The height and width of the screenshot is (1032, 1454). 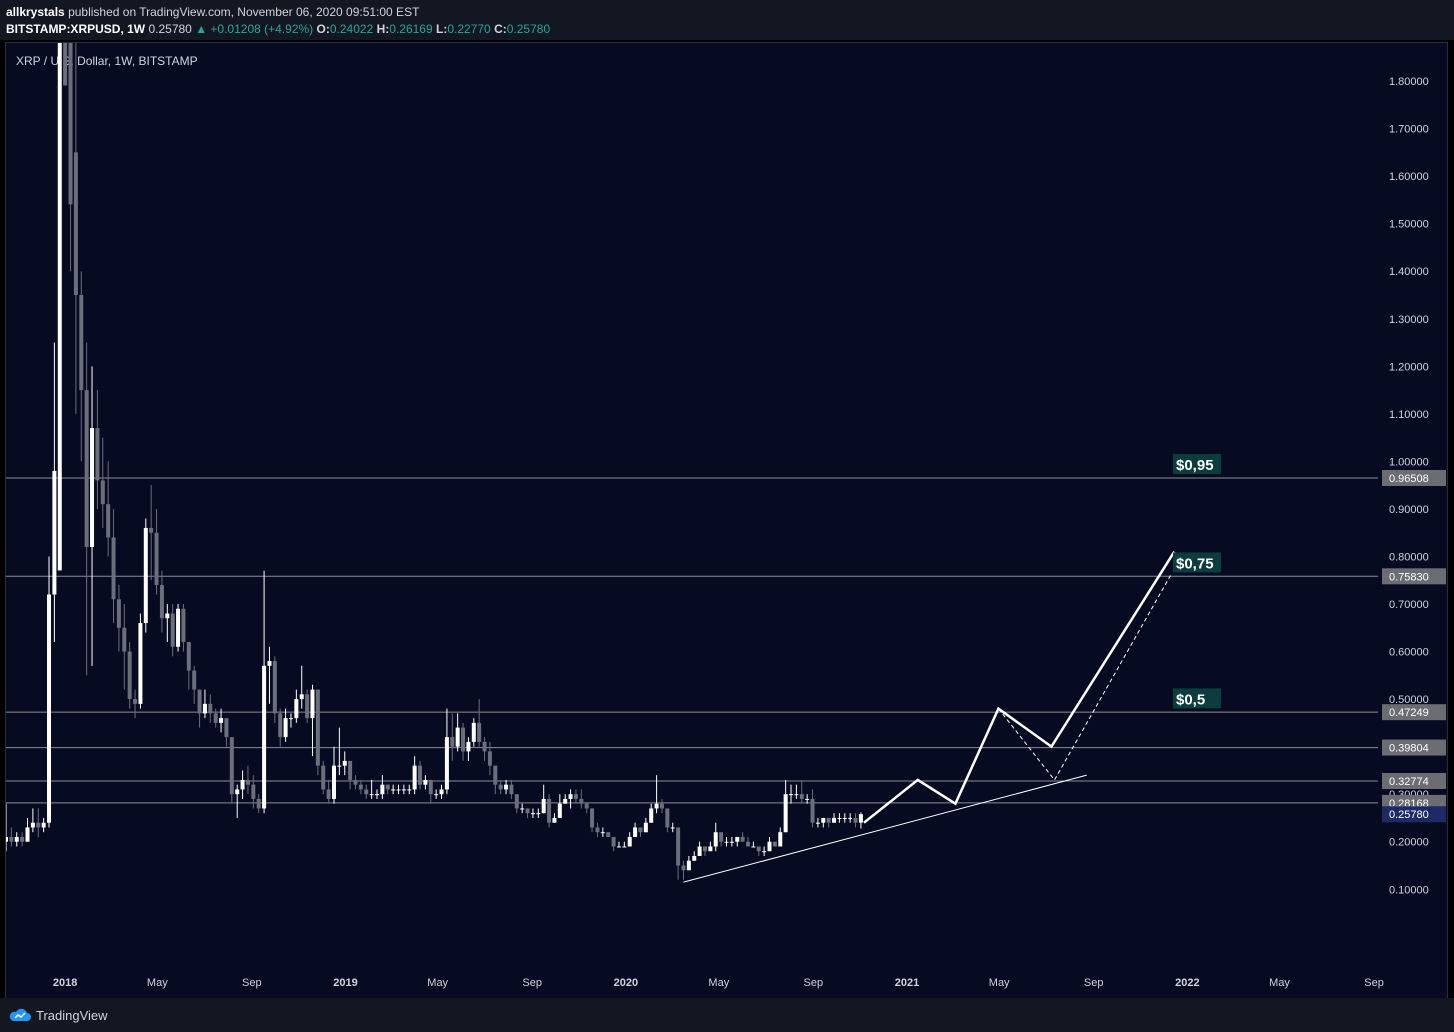 What do you see at coordinates (1409, 415) in the screenshot?
I see `price-tick-label: 1.10000` at bounding box center [1409, 415].